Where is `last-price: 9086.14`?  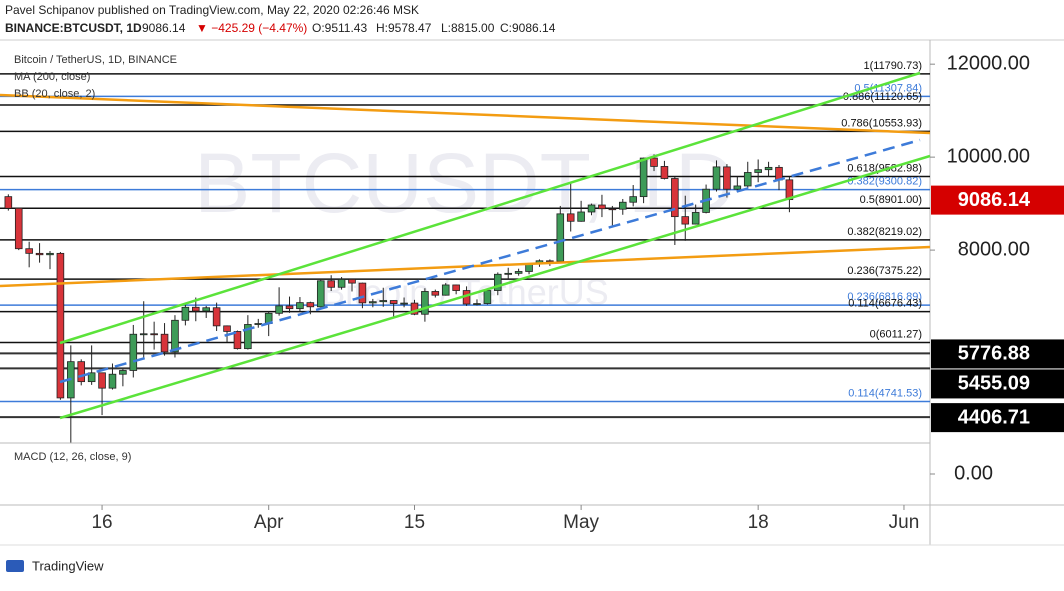
last-price: 9086.14 is located at coordinates (164, 28).